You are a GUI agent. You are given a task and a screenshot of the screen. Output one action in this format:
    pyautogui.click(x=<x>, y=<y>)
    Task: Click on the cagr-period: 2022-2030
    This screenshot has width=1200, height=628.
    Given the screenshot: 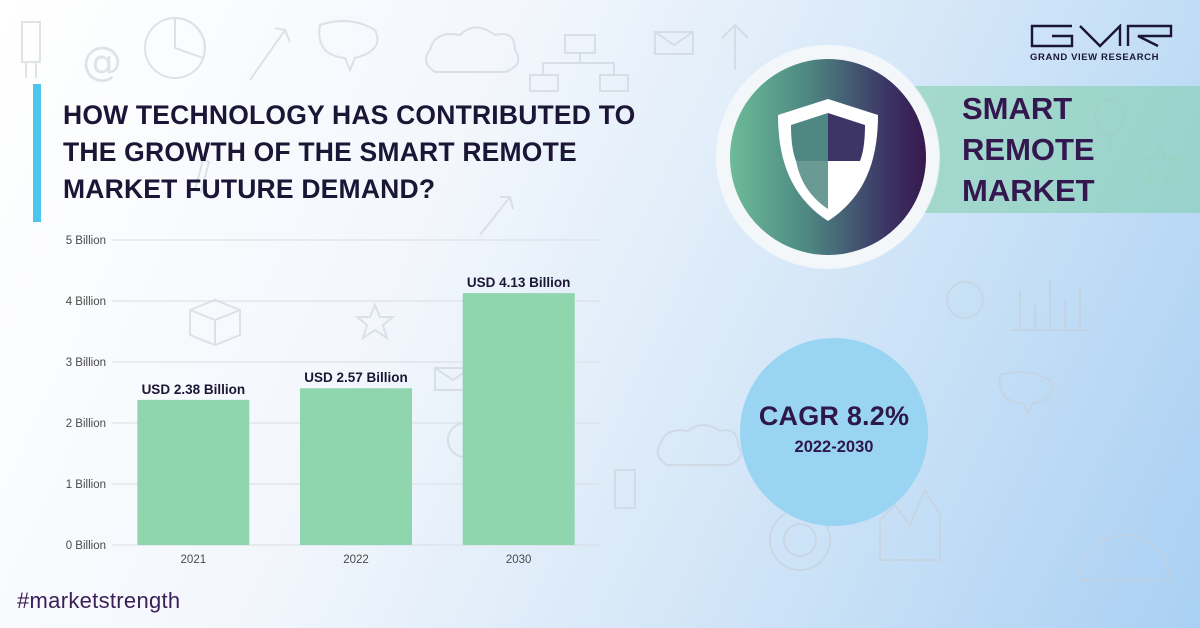 What is the action you would take?
    pyautogui.click(x=834, y=447)
    